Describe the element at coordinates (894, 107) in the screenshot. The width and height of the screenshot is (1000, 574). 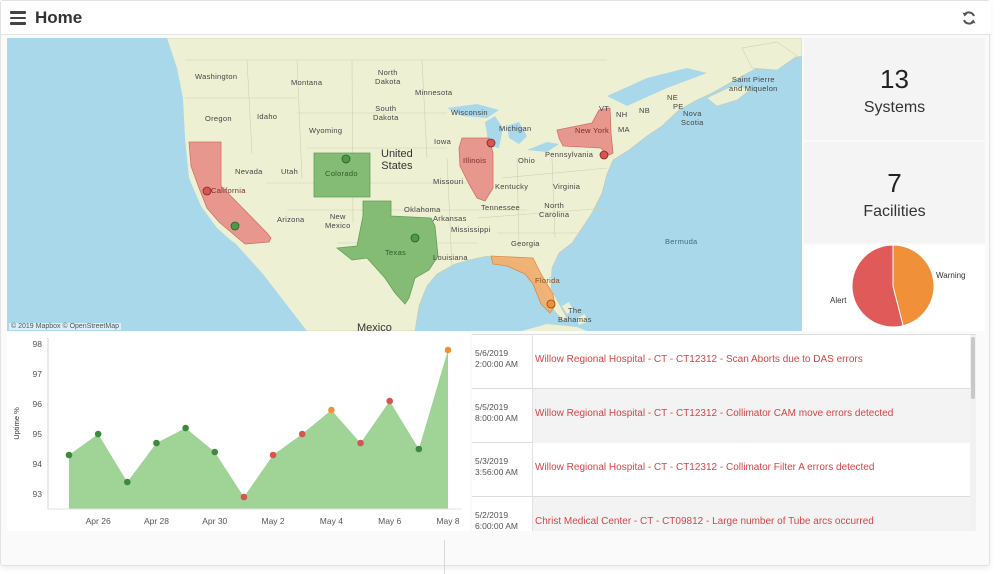
I see `kpi-systems-label: Systems` at that location.